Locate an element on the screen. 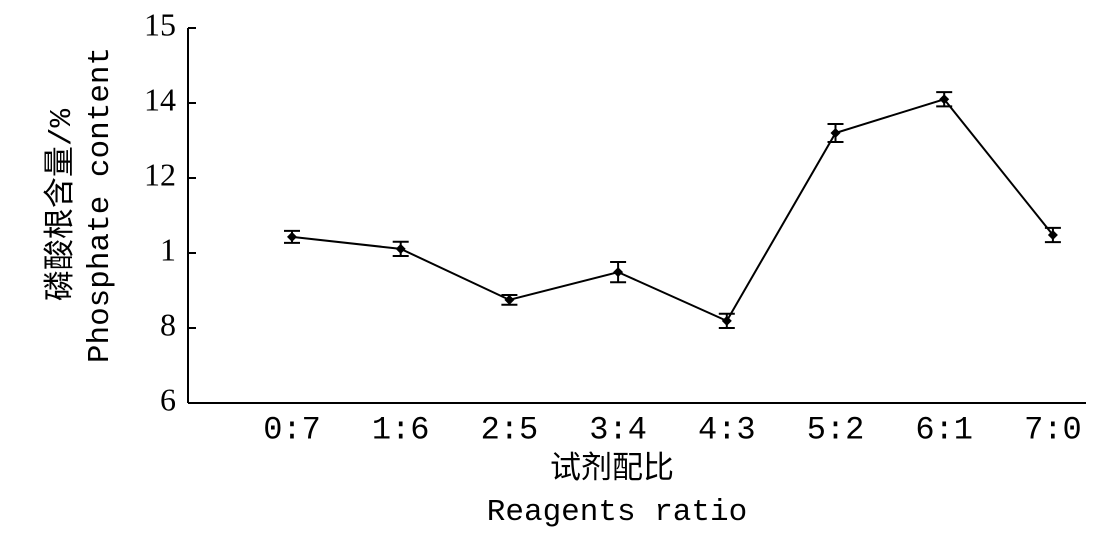 The image size is (1102, 537). x-tick-label: 4:3 is located at coordinates (727, 429).